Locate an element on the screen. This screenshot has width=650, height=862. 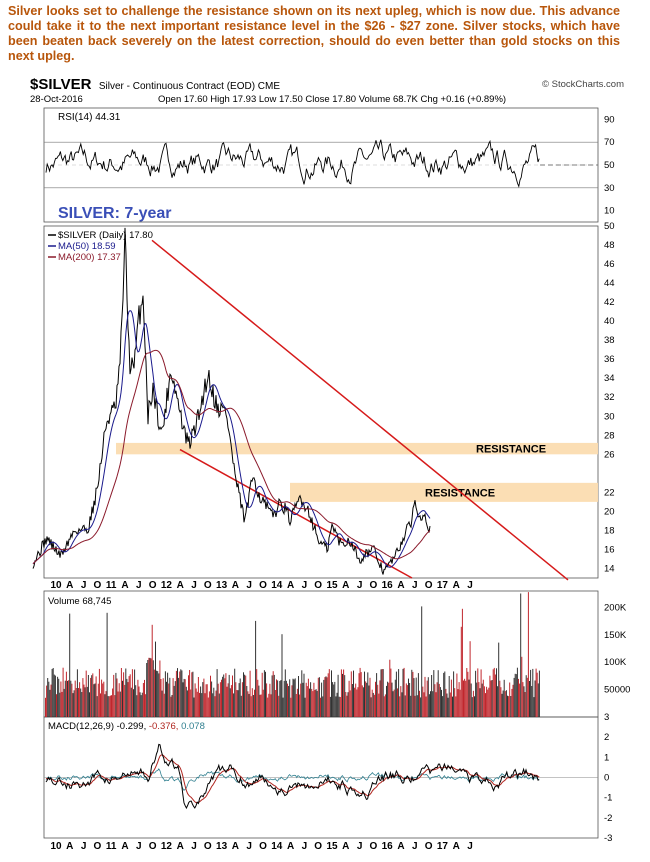
x-axis-tick-label: 16 is located at coordinates (388, 585).